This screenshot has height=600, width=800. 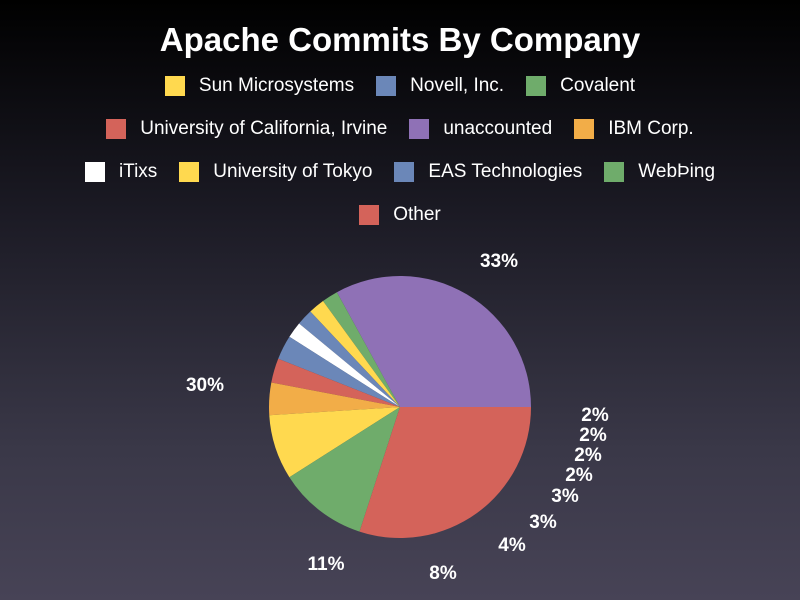 What do you see at coordinates (499, 261) in the screenshot?
I see `slice-percent-label: 33%` at bounding box center [499, 261].